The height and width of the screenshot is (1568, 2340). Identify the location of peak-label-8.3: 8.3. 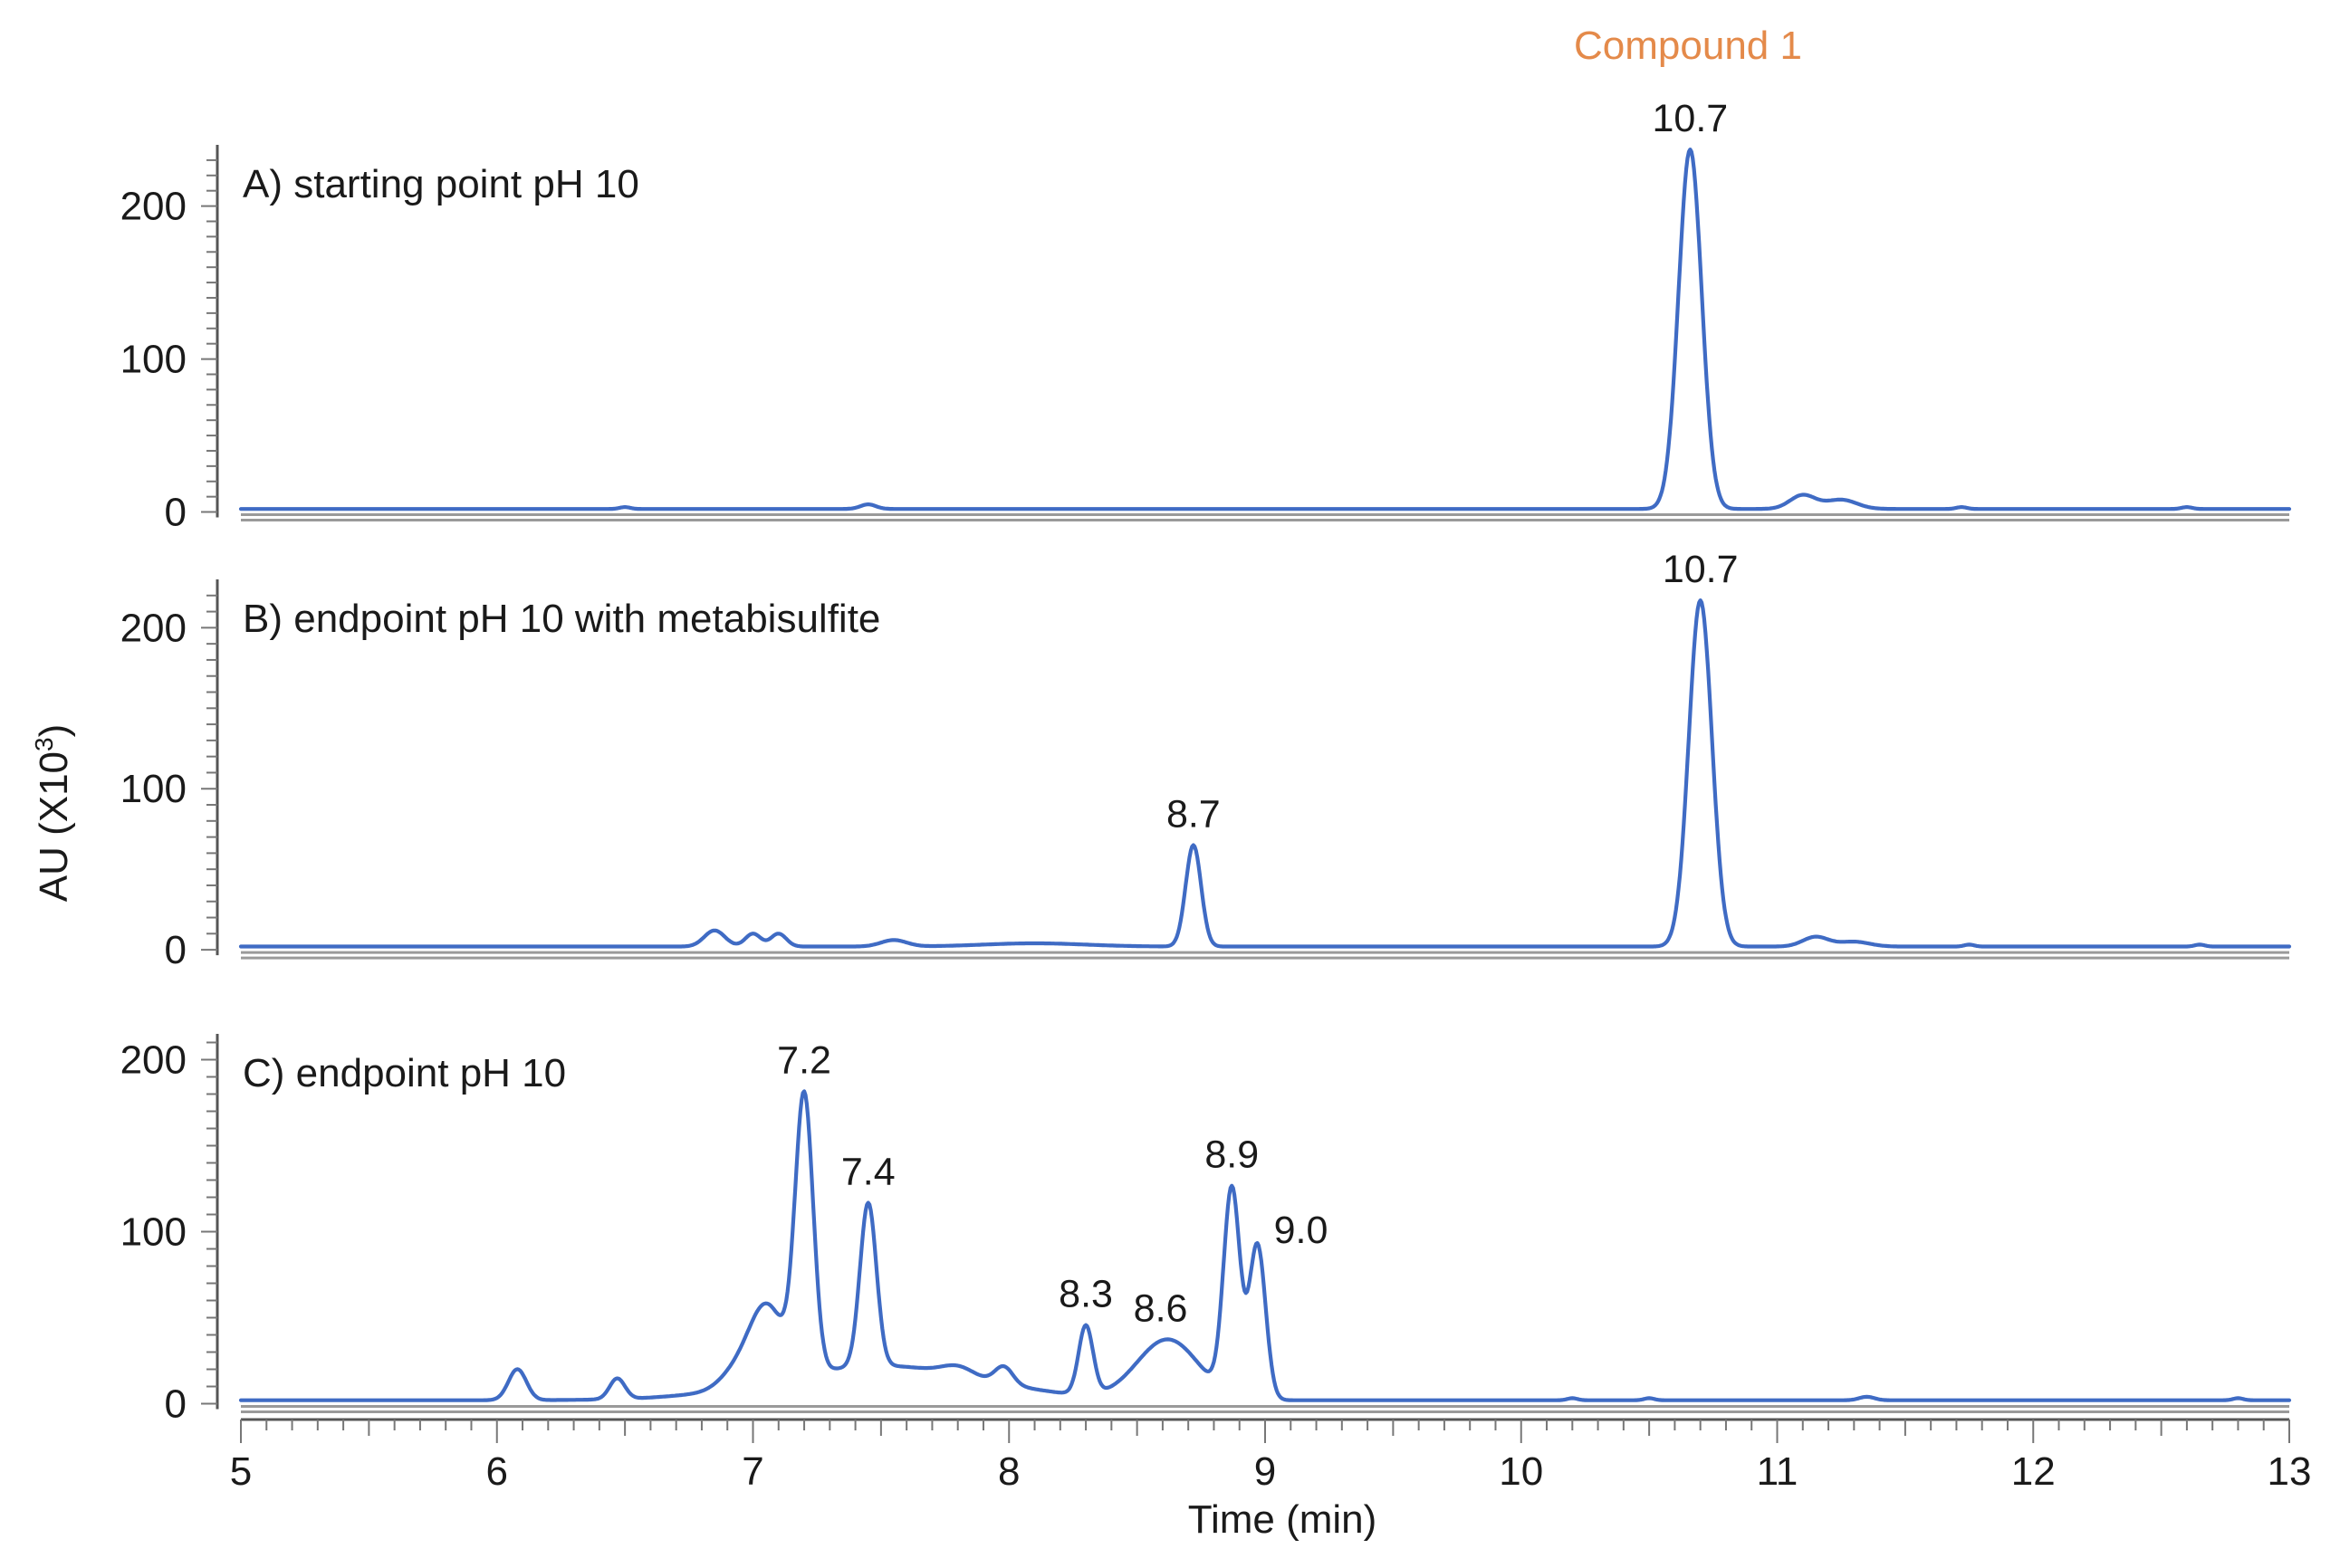
(1086, 1294).